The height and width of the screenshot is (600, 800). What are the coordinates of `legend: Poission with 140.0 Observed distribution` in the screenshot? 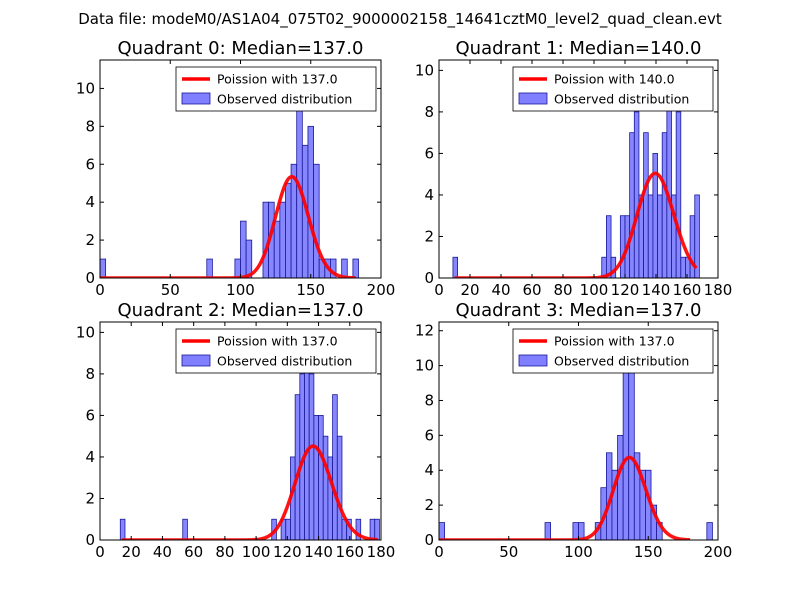 It's located at (613, 89).